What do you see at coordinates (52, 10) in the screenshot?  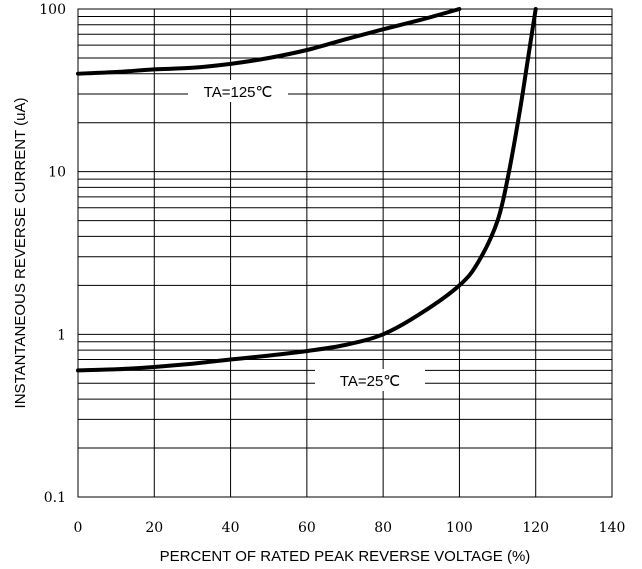 I see `y-tick-label: 100` at bounding box center [52, 10].